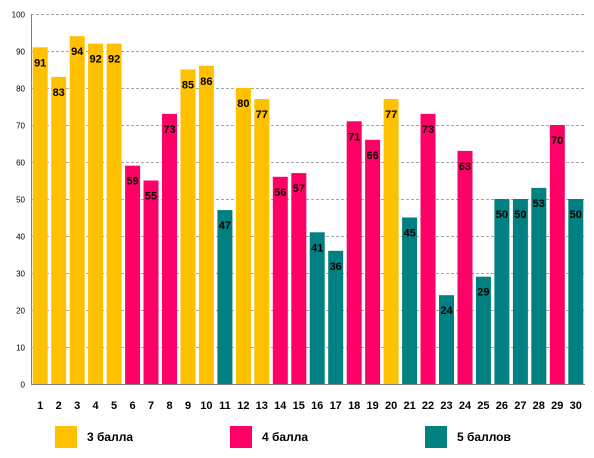  Describe the element at coordinates (188, 86) in the screenshot. I see `data-label: 85` at that location.